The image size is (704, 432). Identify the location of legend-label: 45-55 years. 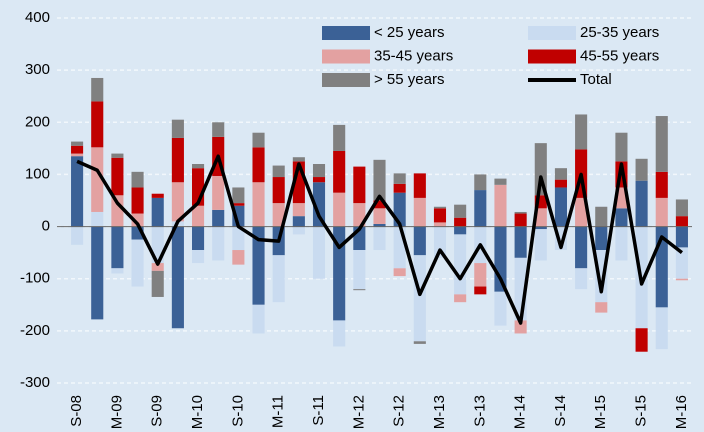
(619, 55).